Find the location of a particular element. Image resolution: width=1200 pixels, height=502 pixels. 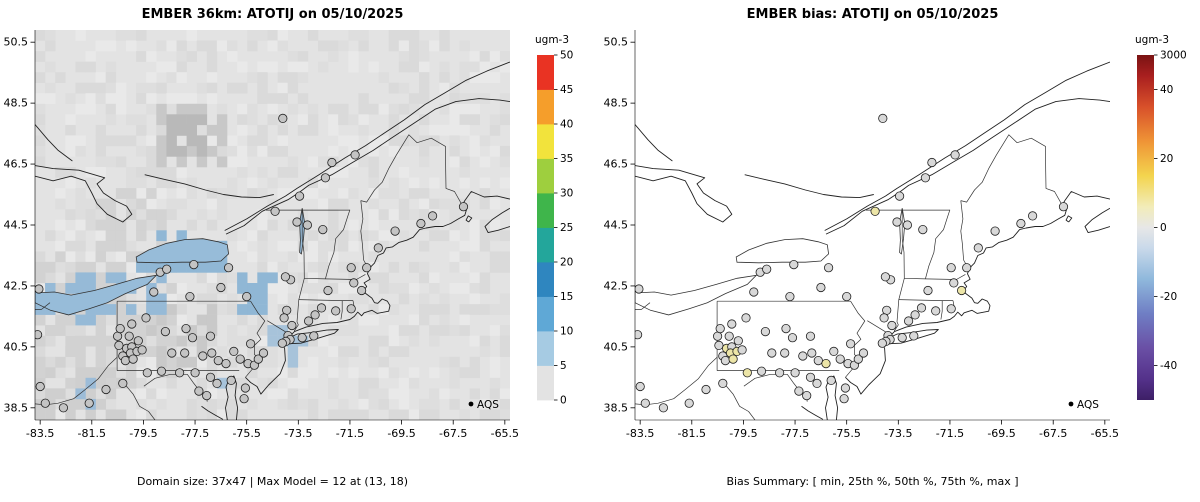

colorbar: 3000 40 20 0 -20 -40 ugm-3 is located at coordinates (1161, 217).